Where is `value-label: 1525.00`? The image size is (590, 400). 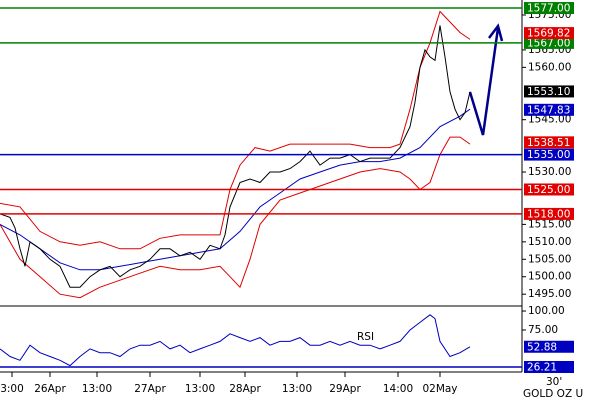
value-label: 1525.00 is located at coordinates (548, 190).